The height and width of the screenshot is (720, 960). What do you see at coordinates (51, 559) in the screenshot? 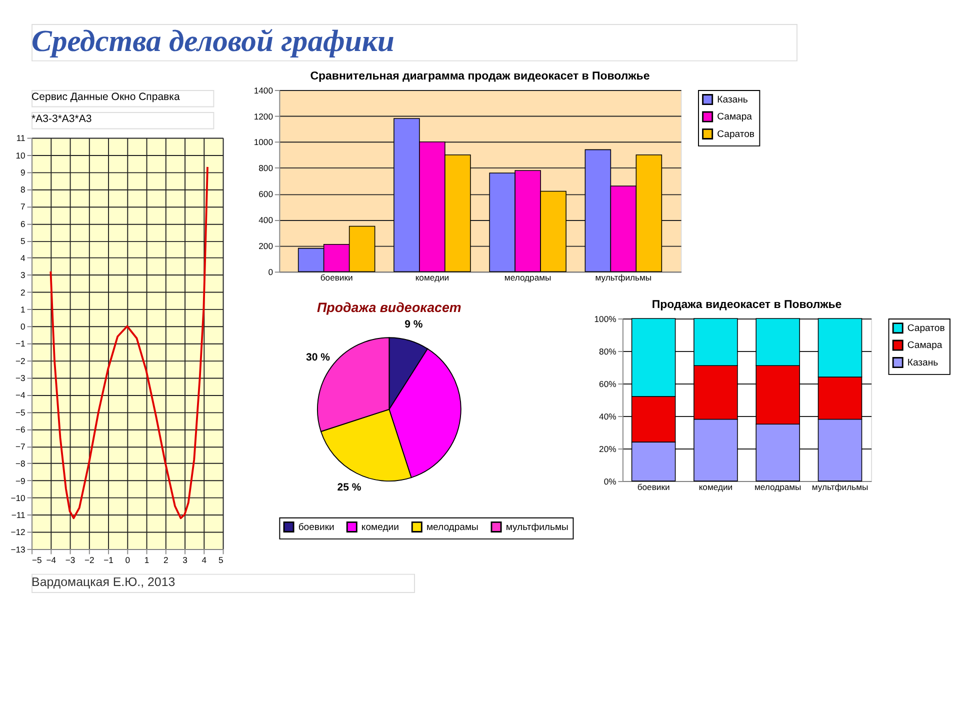
I see `x-tick-label: −4` at bounding box center [51, 559].